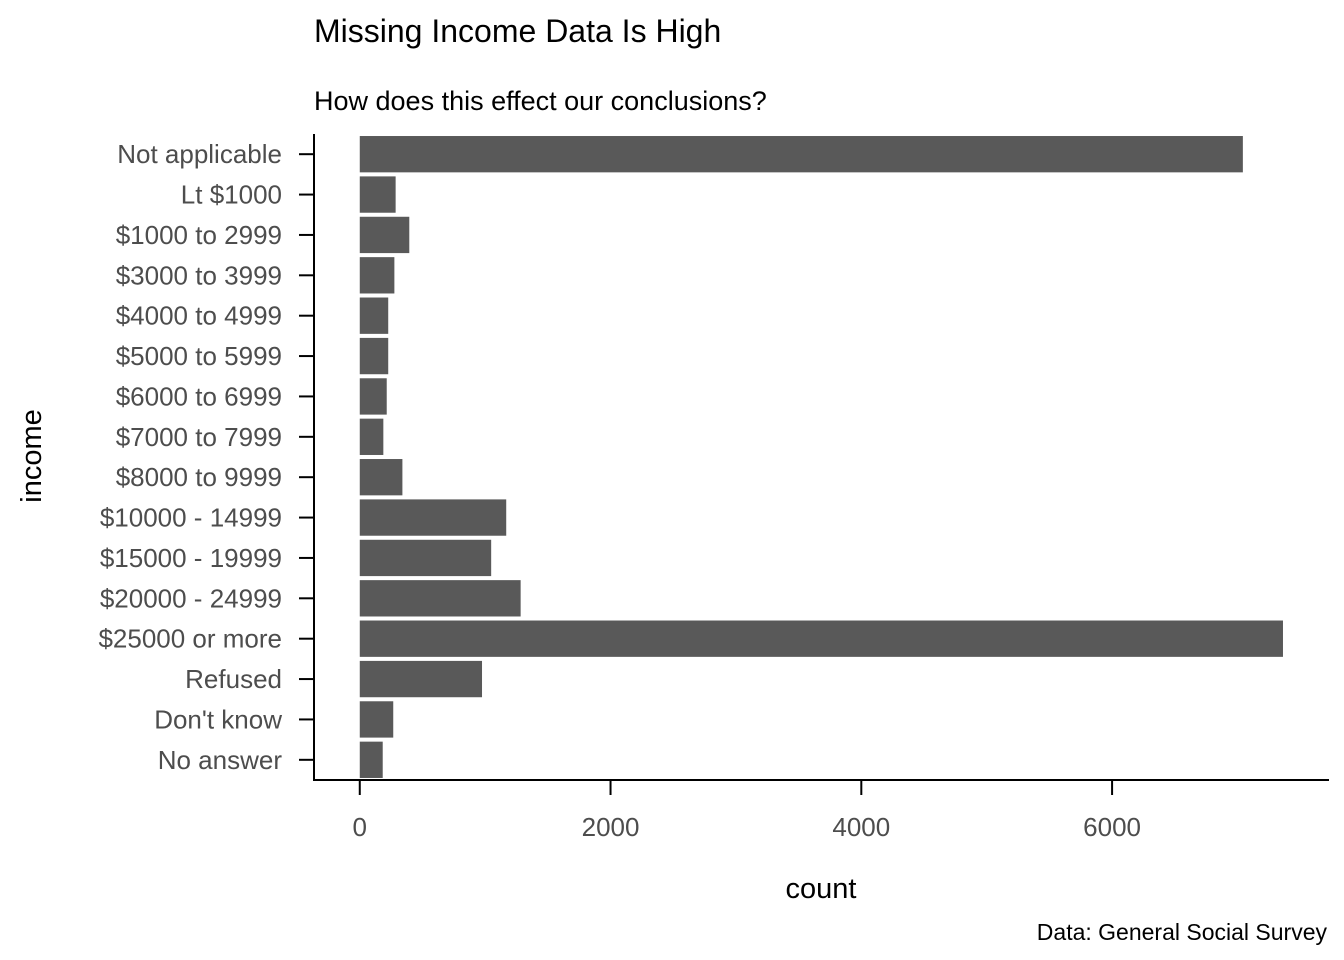 This screenshot has width=1344, height=960. What do you see at coordinates (191, 598) in the screenshot?
I see `y-tick-label: $20000 - 24999` at bounding box center [191, 598].